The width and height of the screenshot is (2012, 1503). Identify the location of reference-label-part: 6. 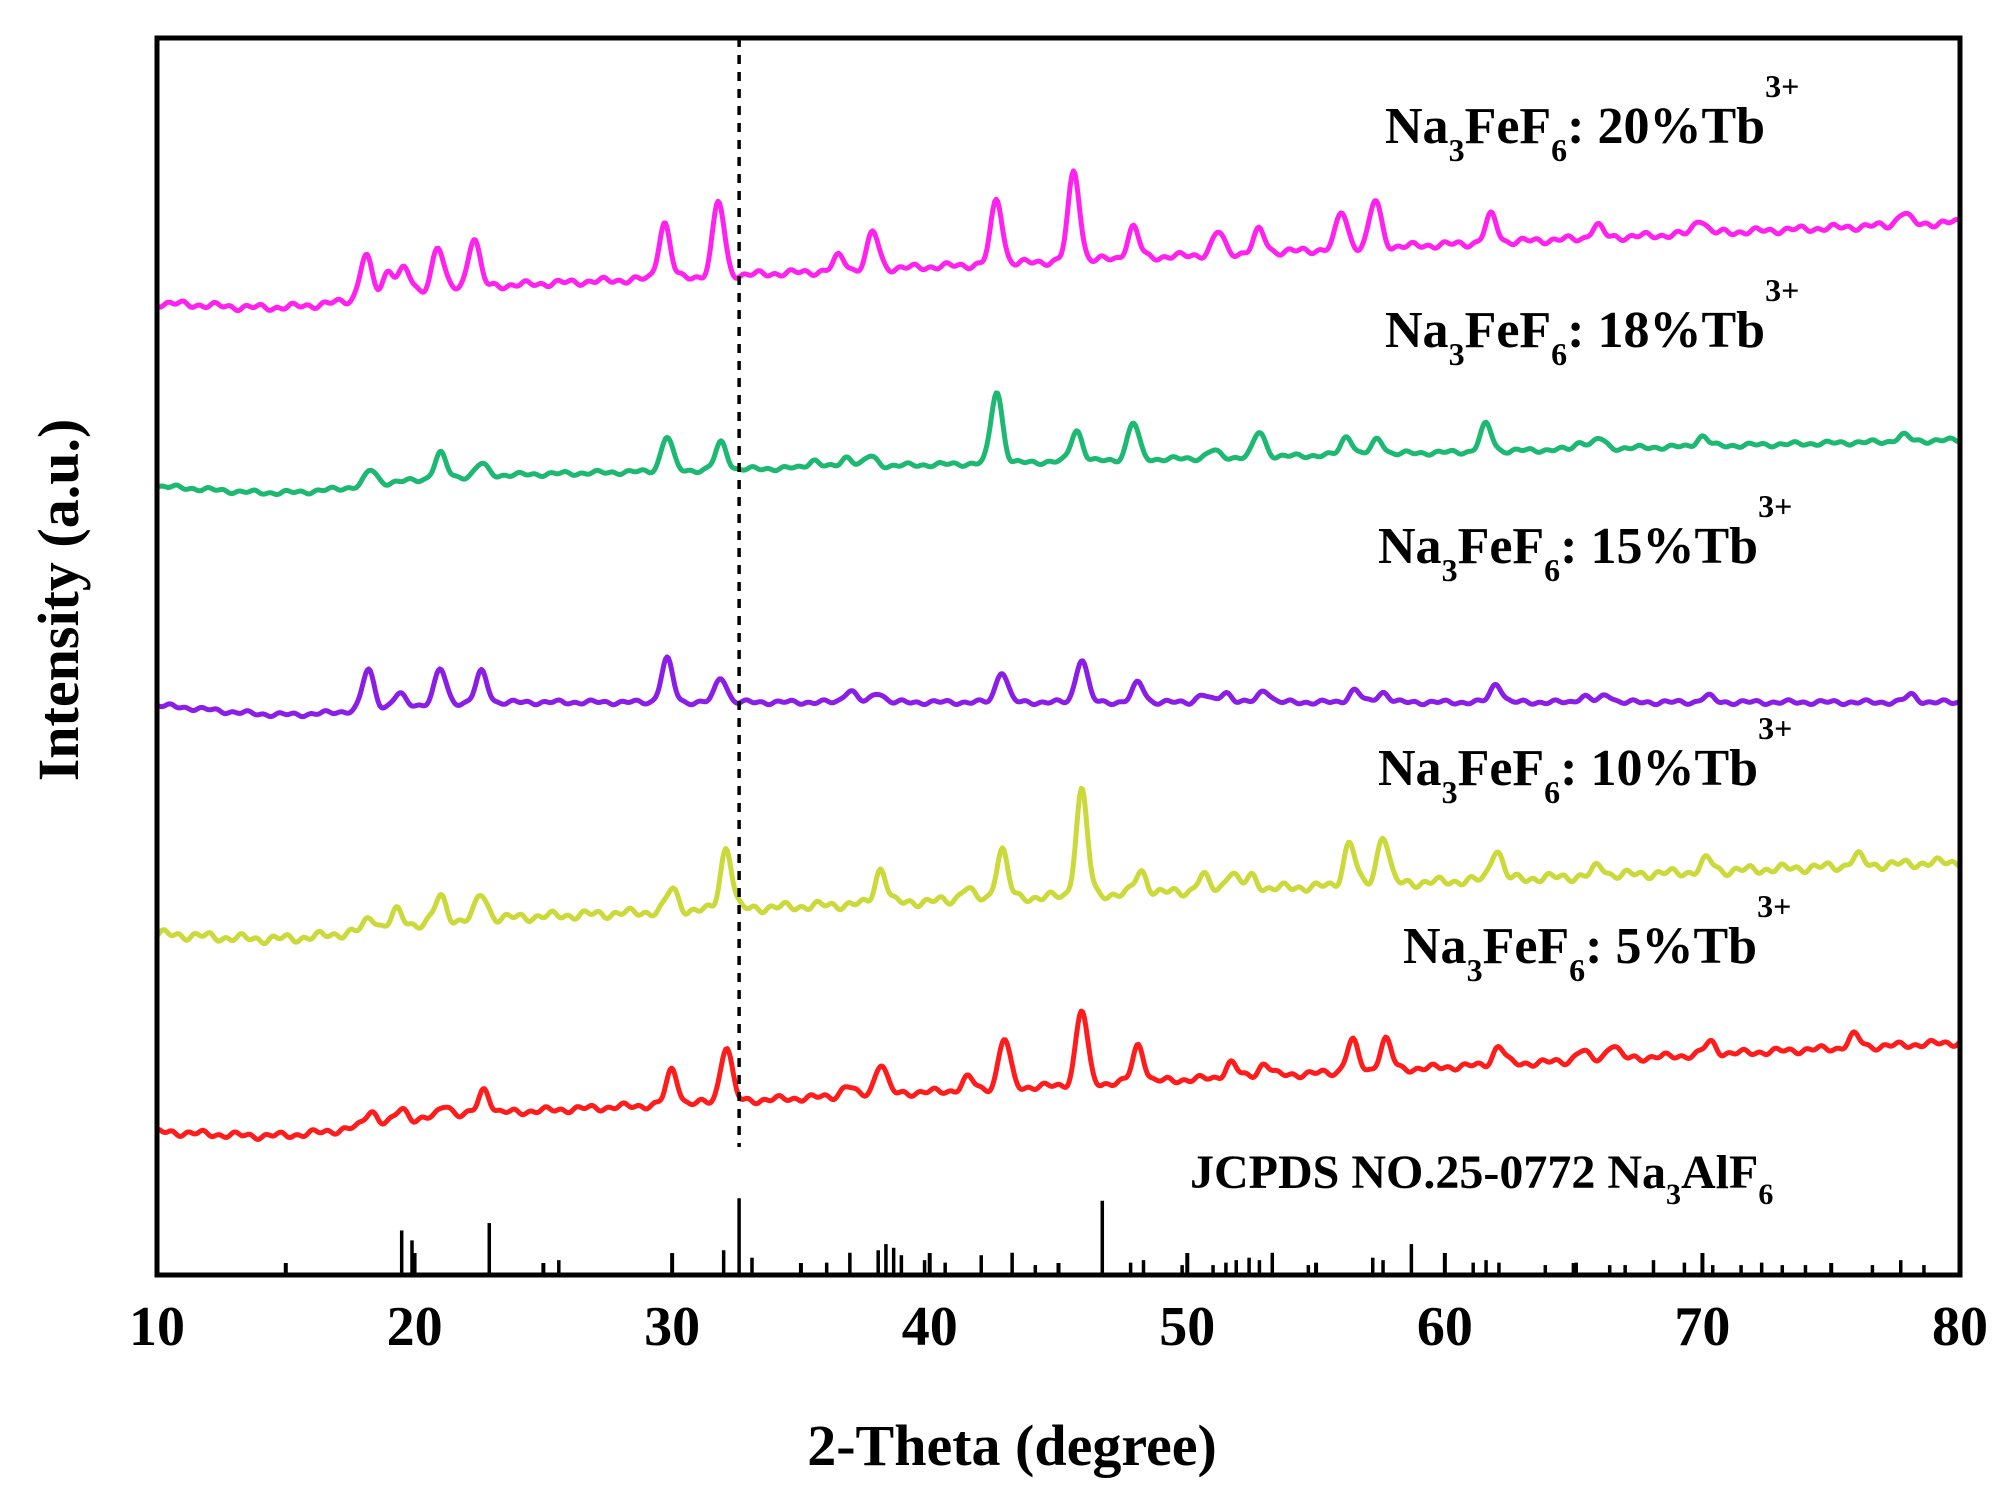
(1765, 1194).